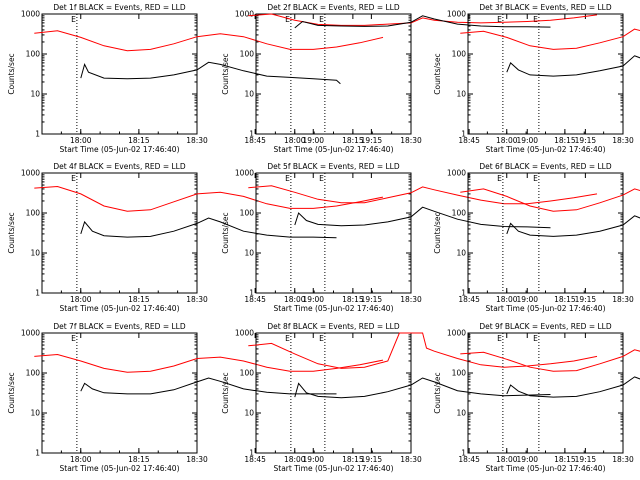 The width and height of the screenshot is (640, 480). What do you see at coordinates (119, 166) in the screenshot?
I see `chart-title: Det 4f BLACK = Events, RED = LLD` at bounding box center [119, 166].